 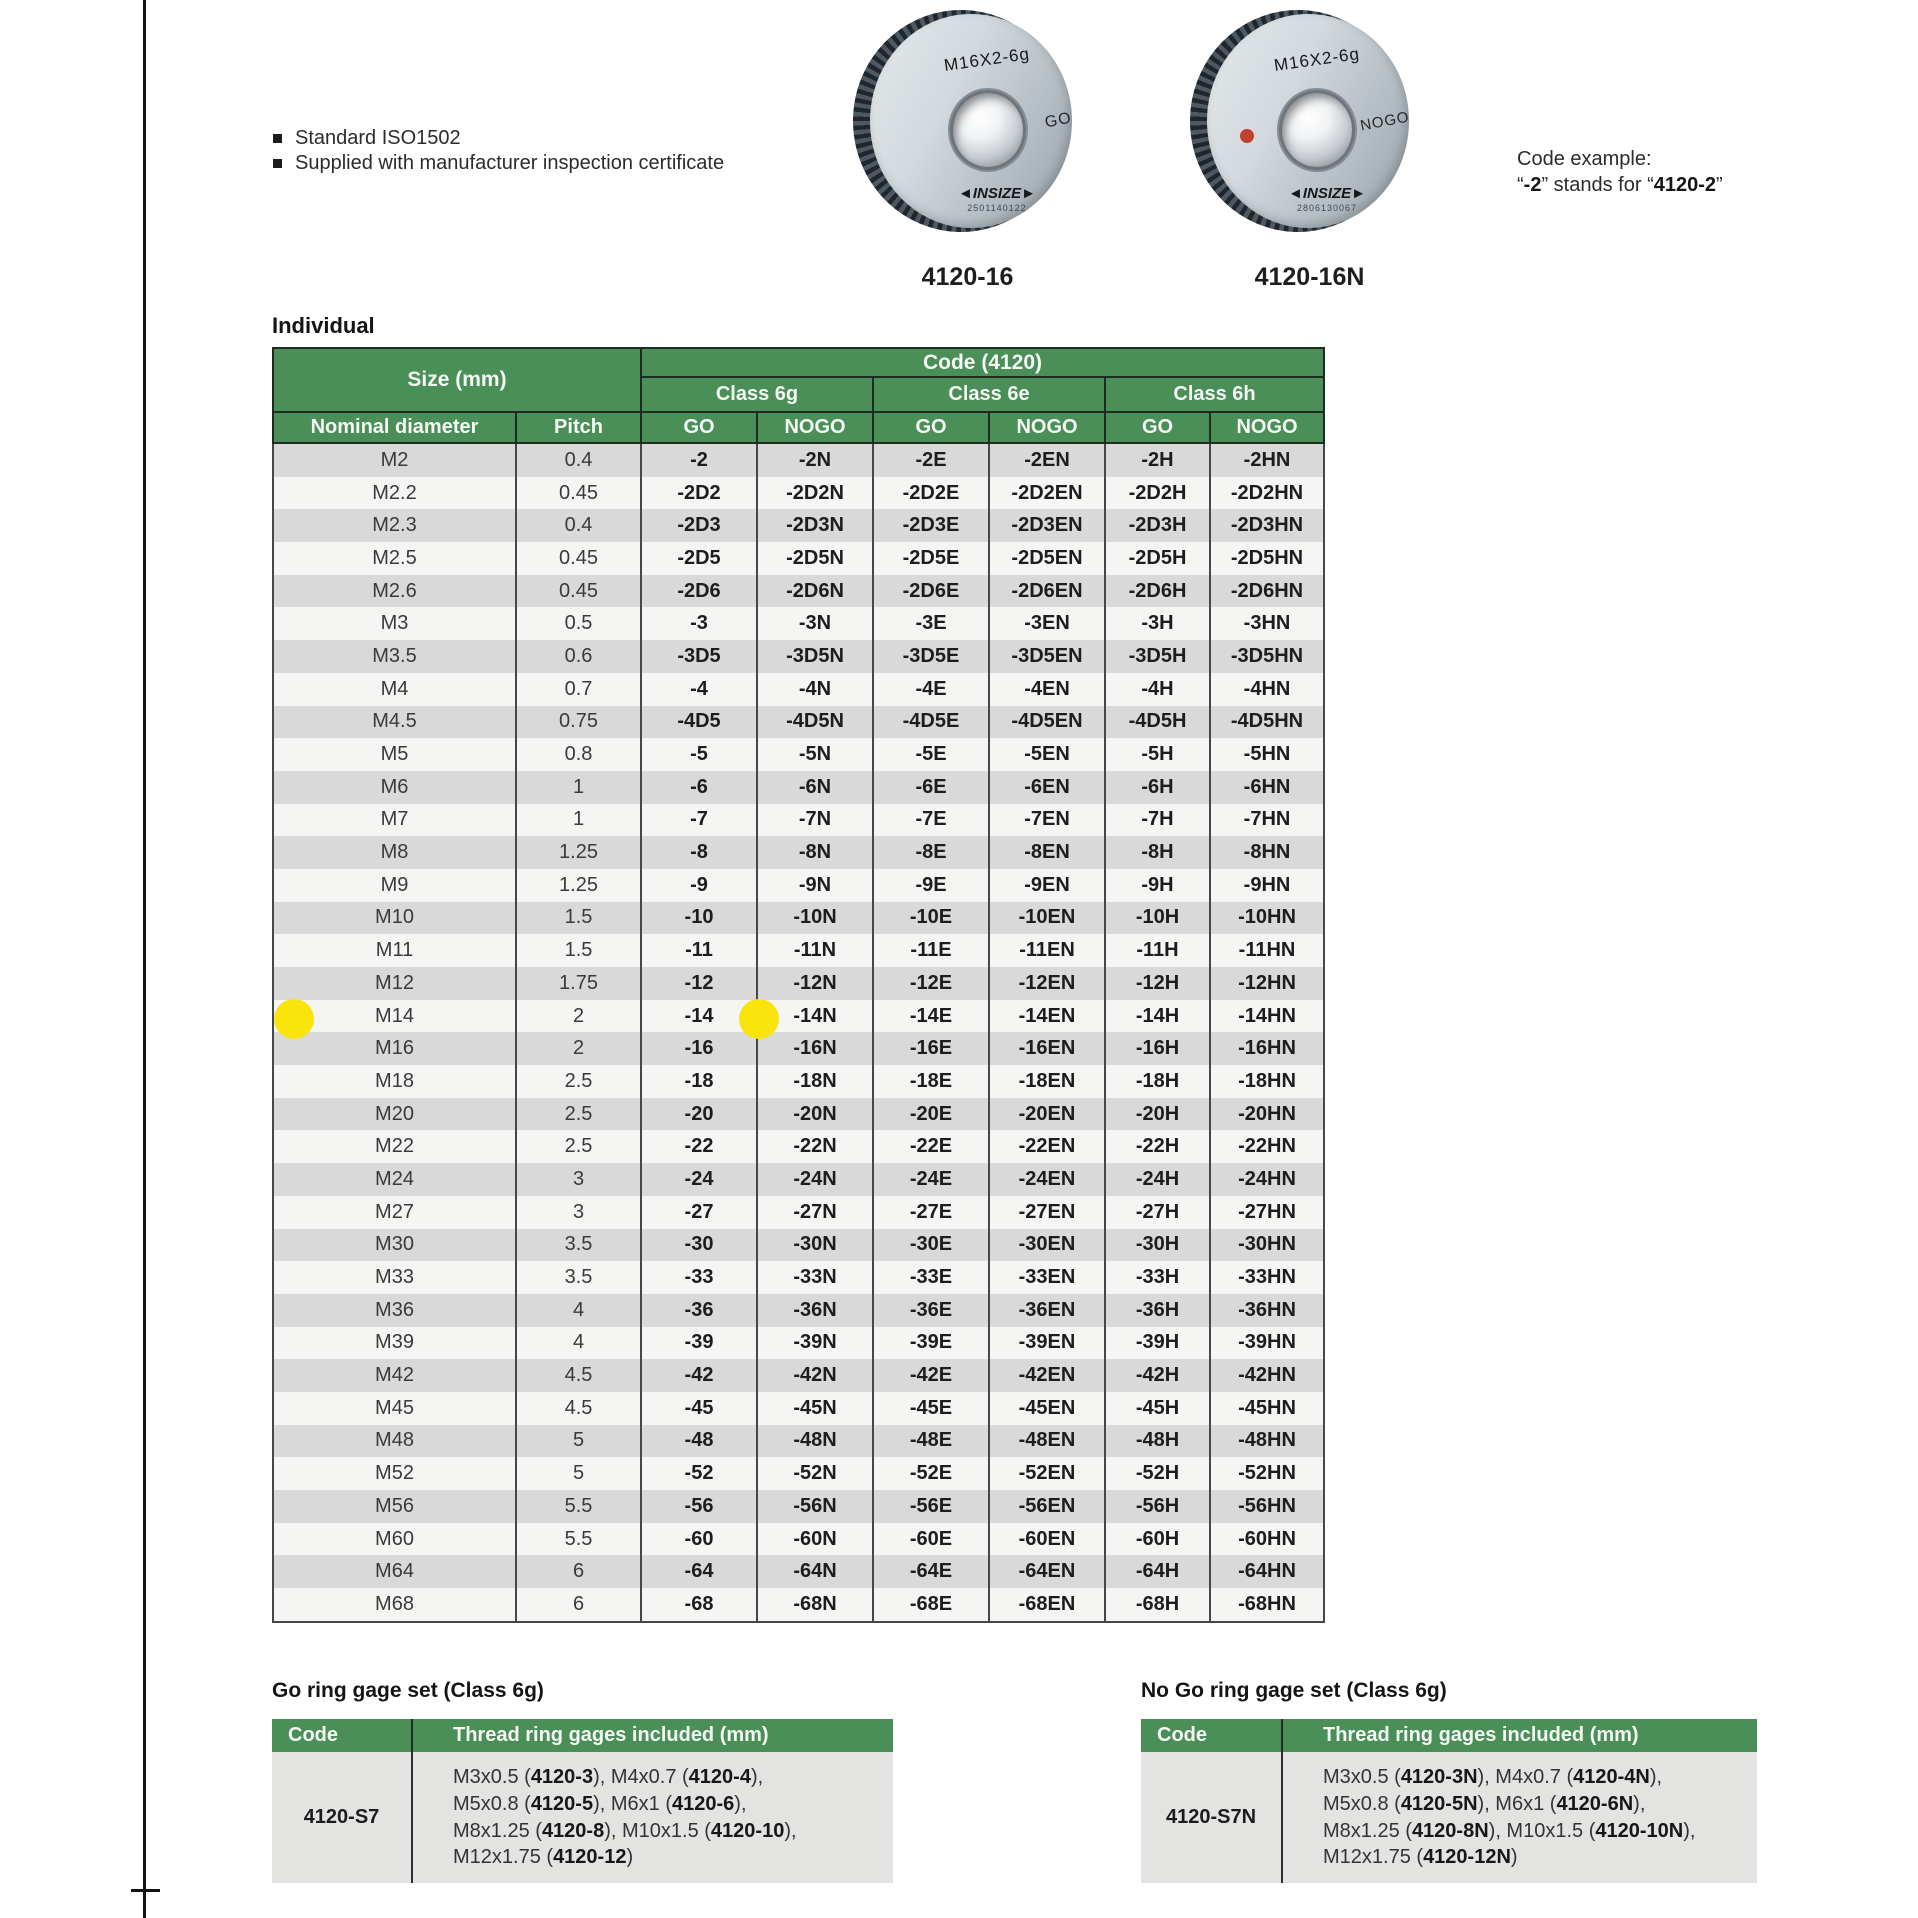 I want to click on nominal-diameter-cell: M33, so click(x=394, y=1277).